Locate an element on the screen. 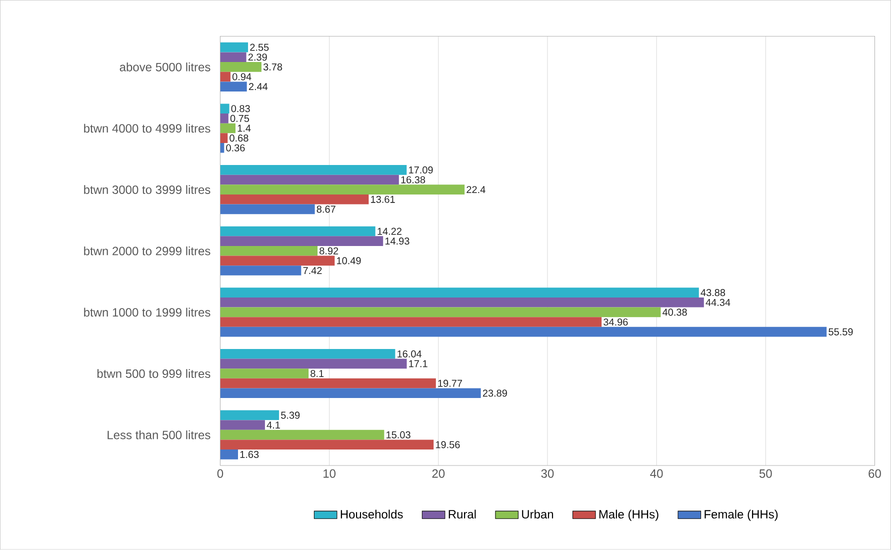  x-tick-label: 60 is located at coordinates (874, 473).